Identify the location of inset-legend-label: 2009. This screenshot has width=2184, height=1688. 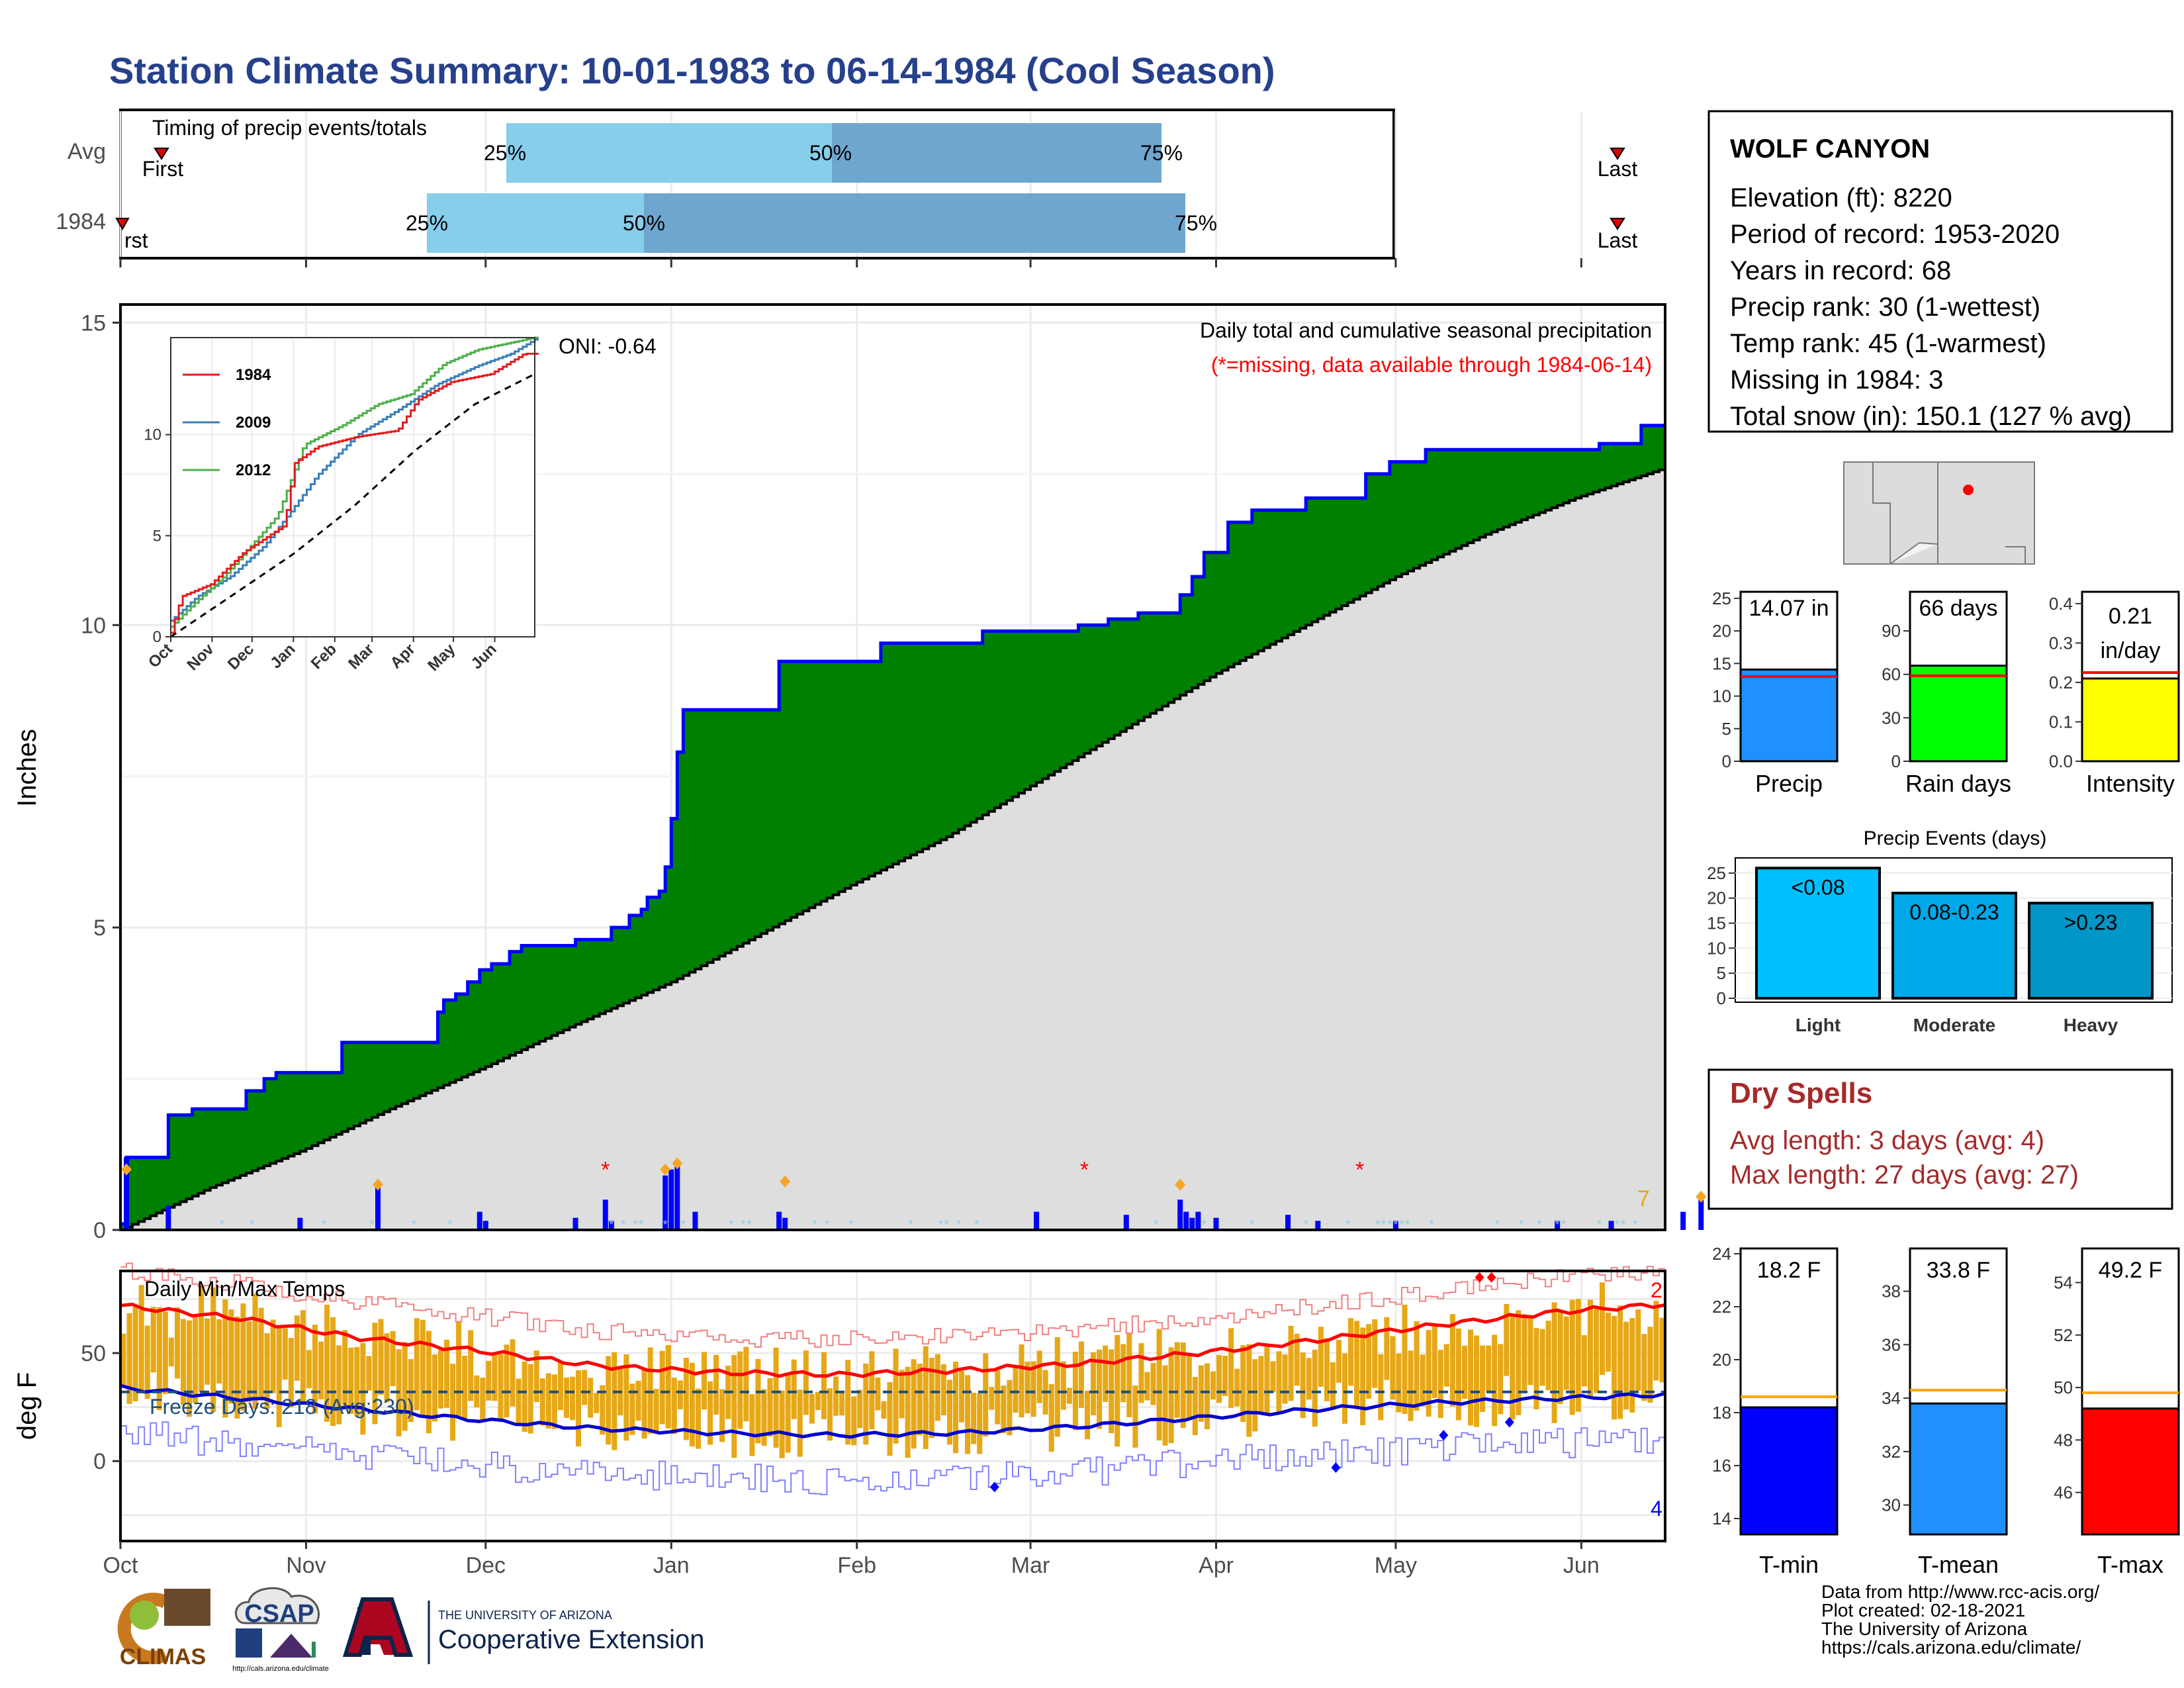
(253, 423).